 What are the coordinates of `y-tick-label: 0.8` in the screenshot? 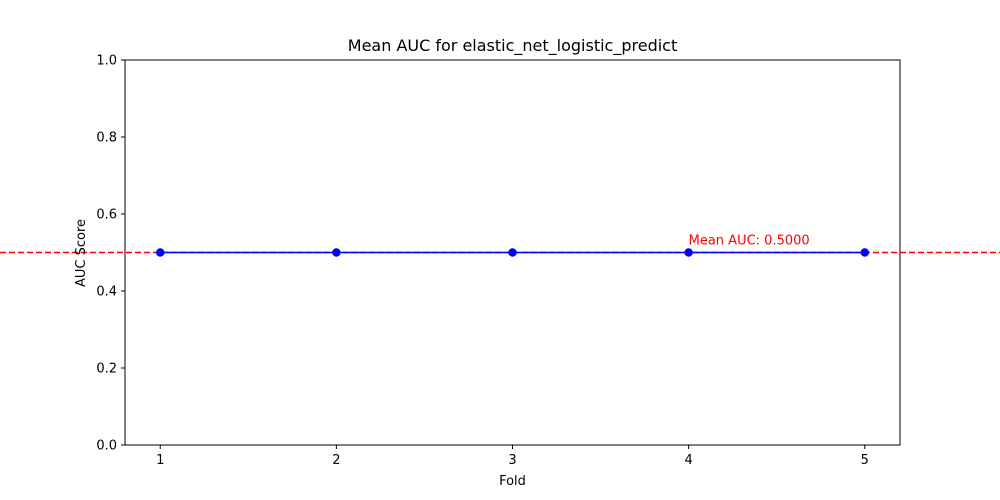 It's located at (106, 138).